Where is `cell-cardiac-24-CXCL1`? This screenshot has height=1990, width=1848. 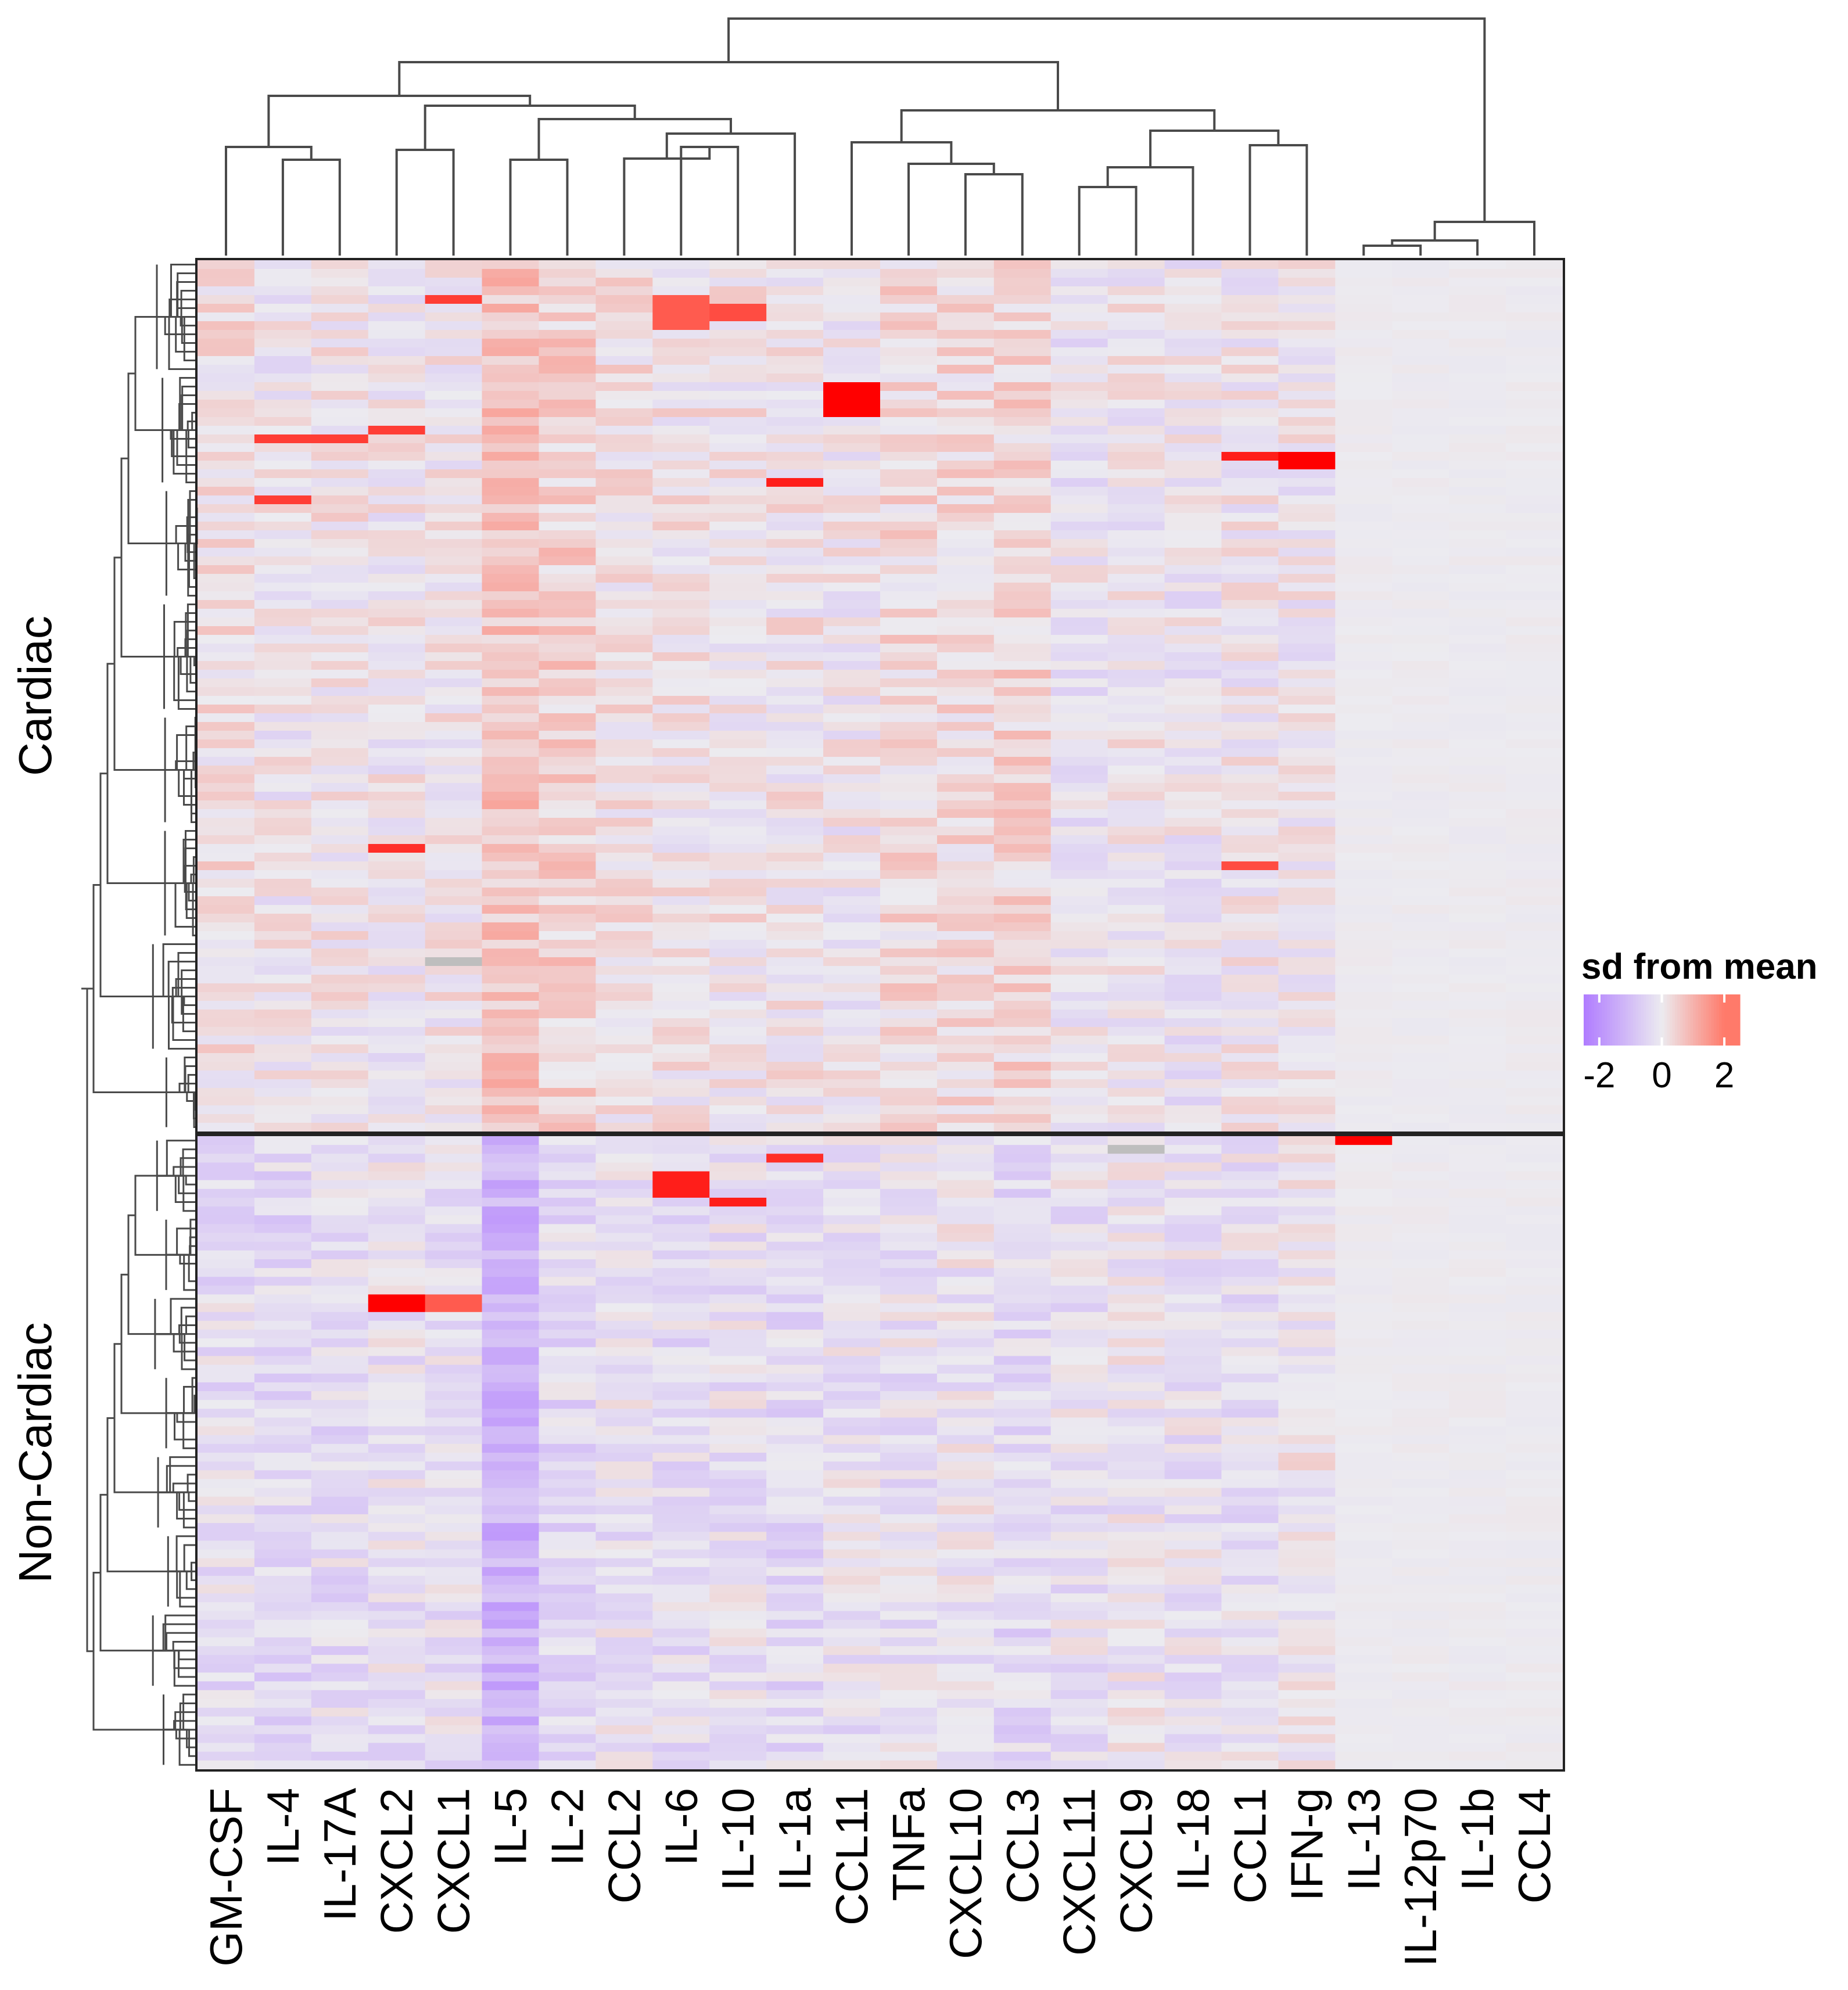
cell-cardiac-24-CXCL1 is located at coordinates (454, 474).